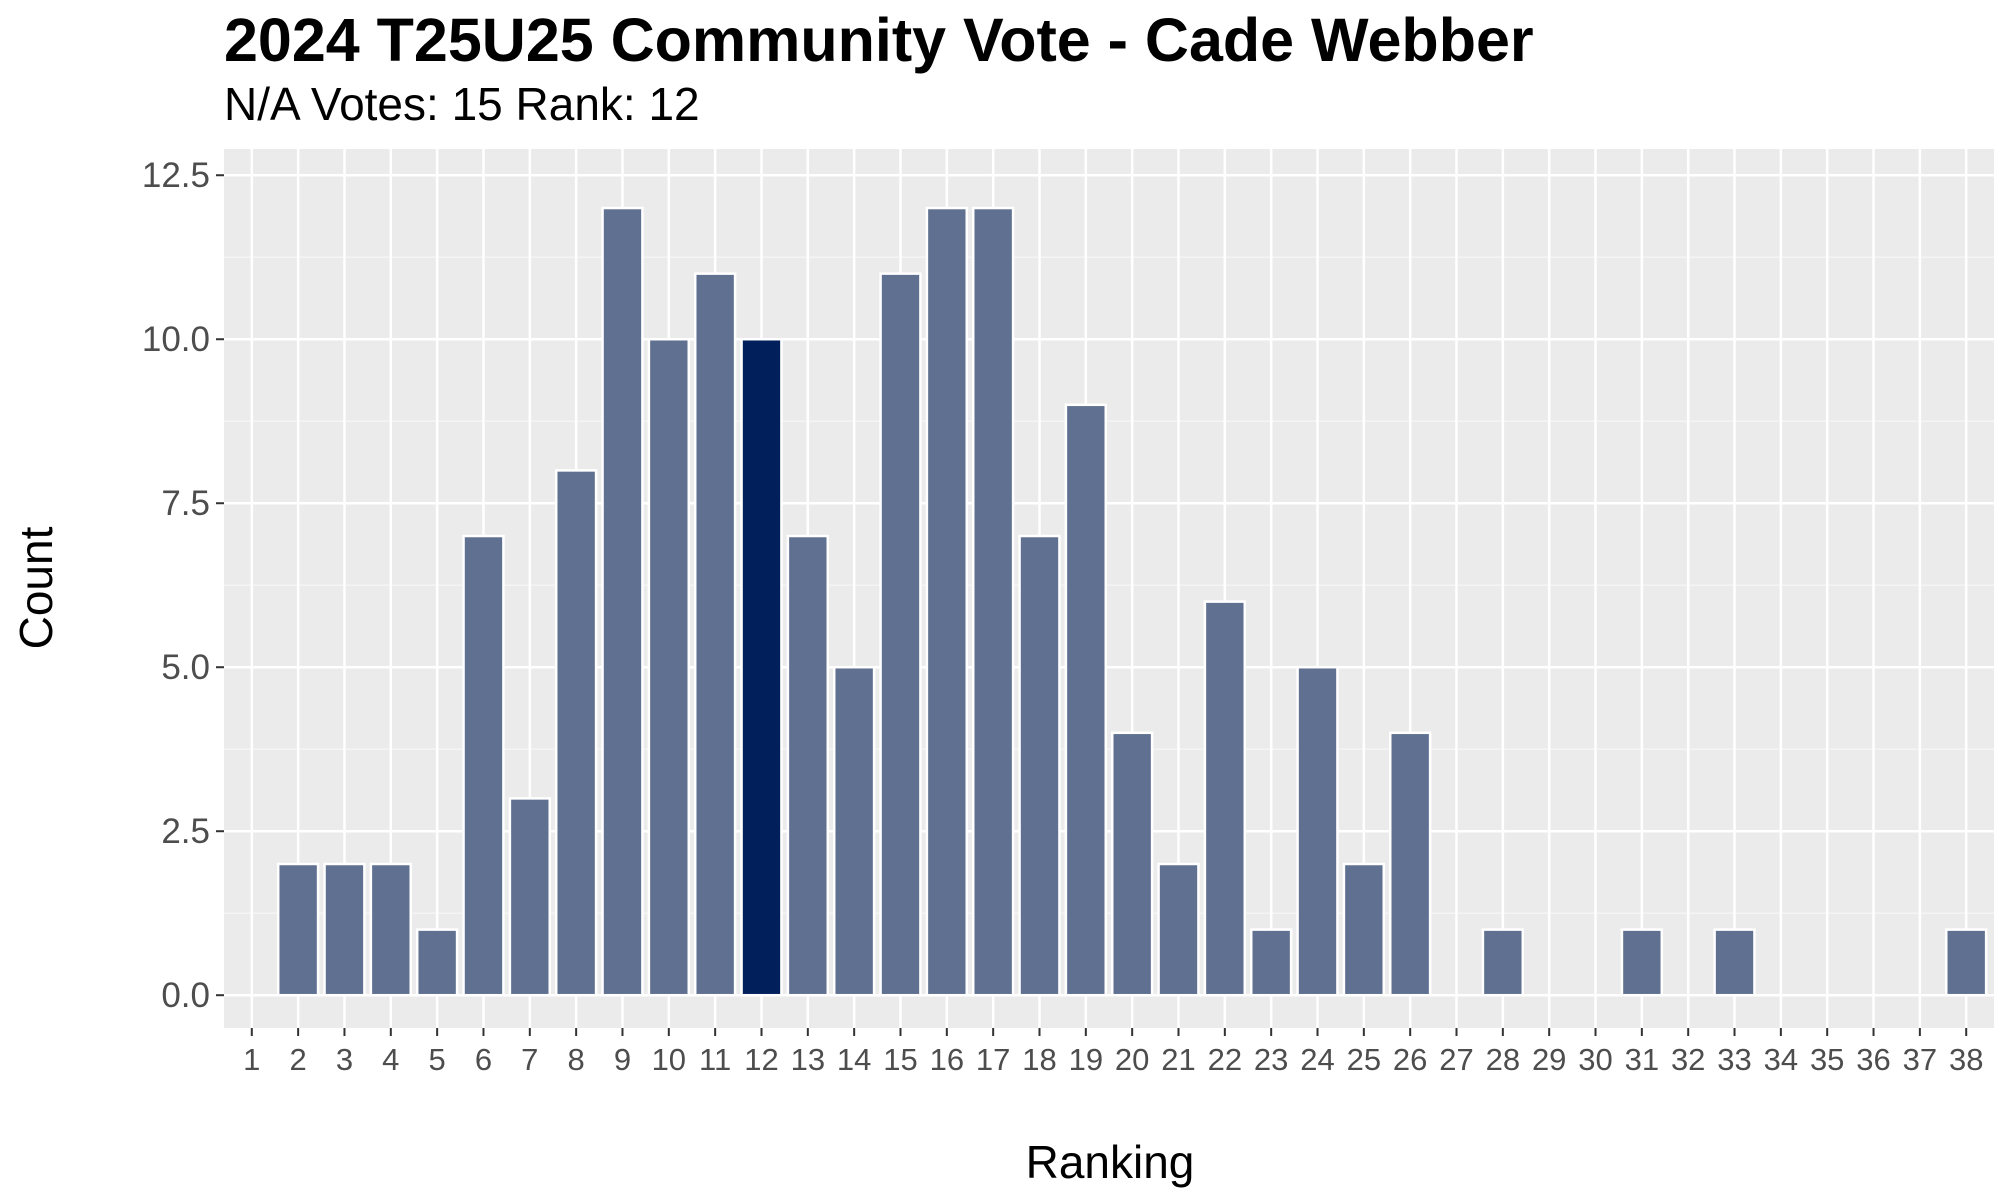  I want to click on x-tick-label: 38, so click(1966, 1059).